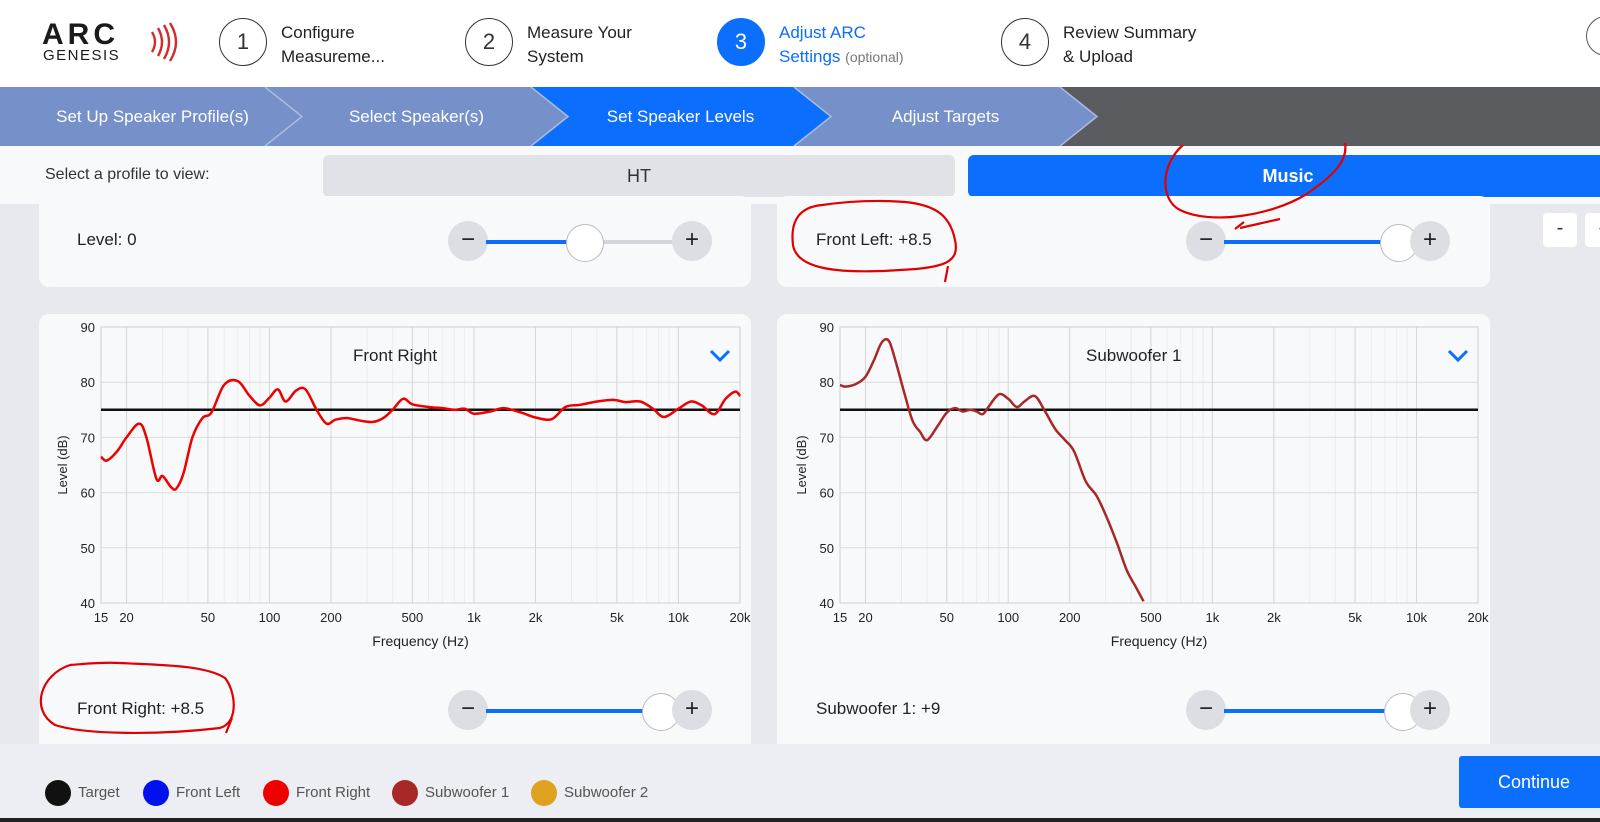  Describe the element at coordinates (1592, 230) in the screenshot. I see `side-minus-button-2: -` at that location.